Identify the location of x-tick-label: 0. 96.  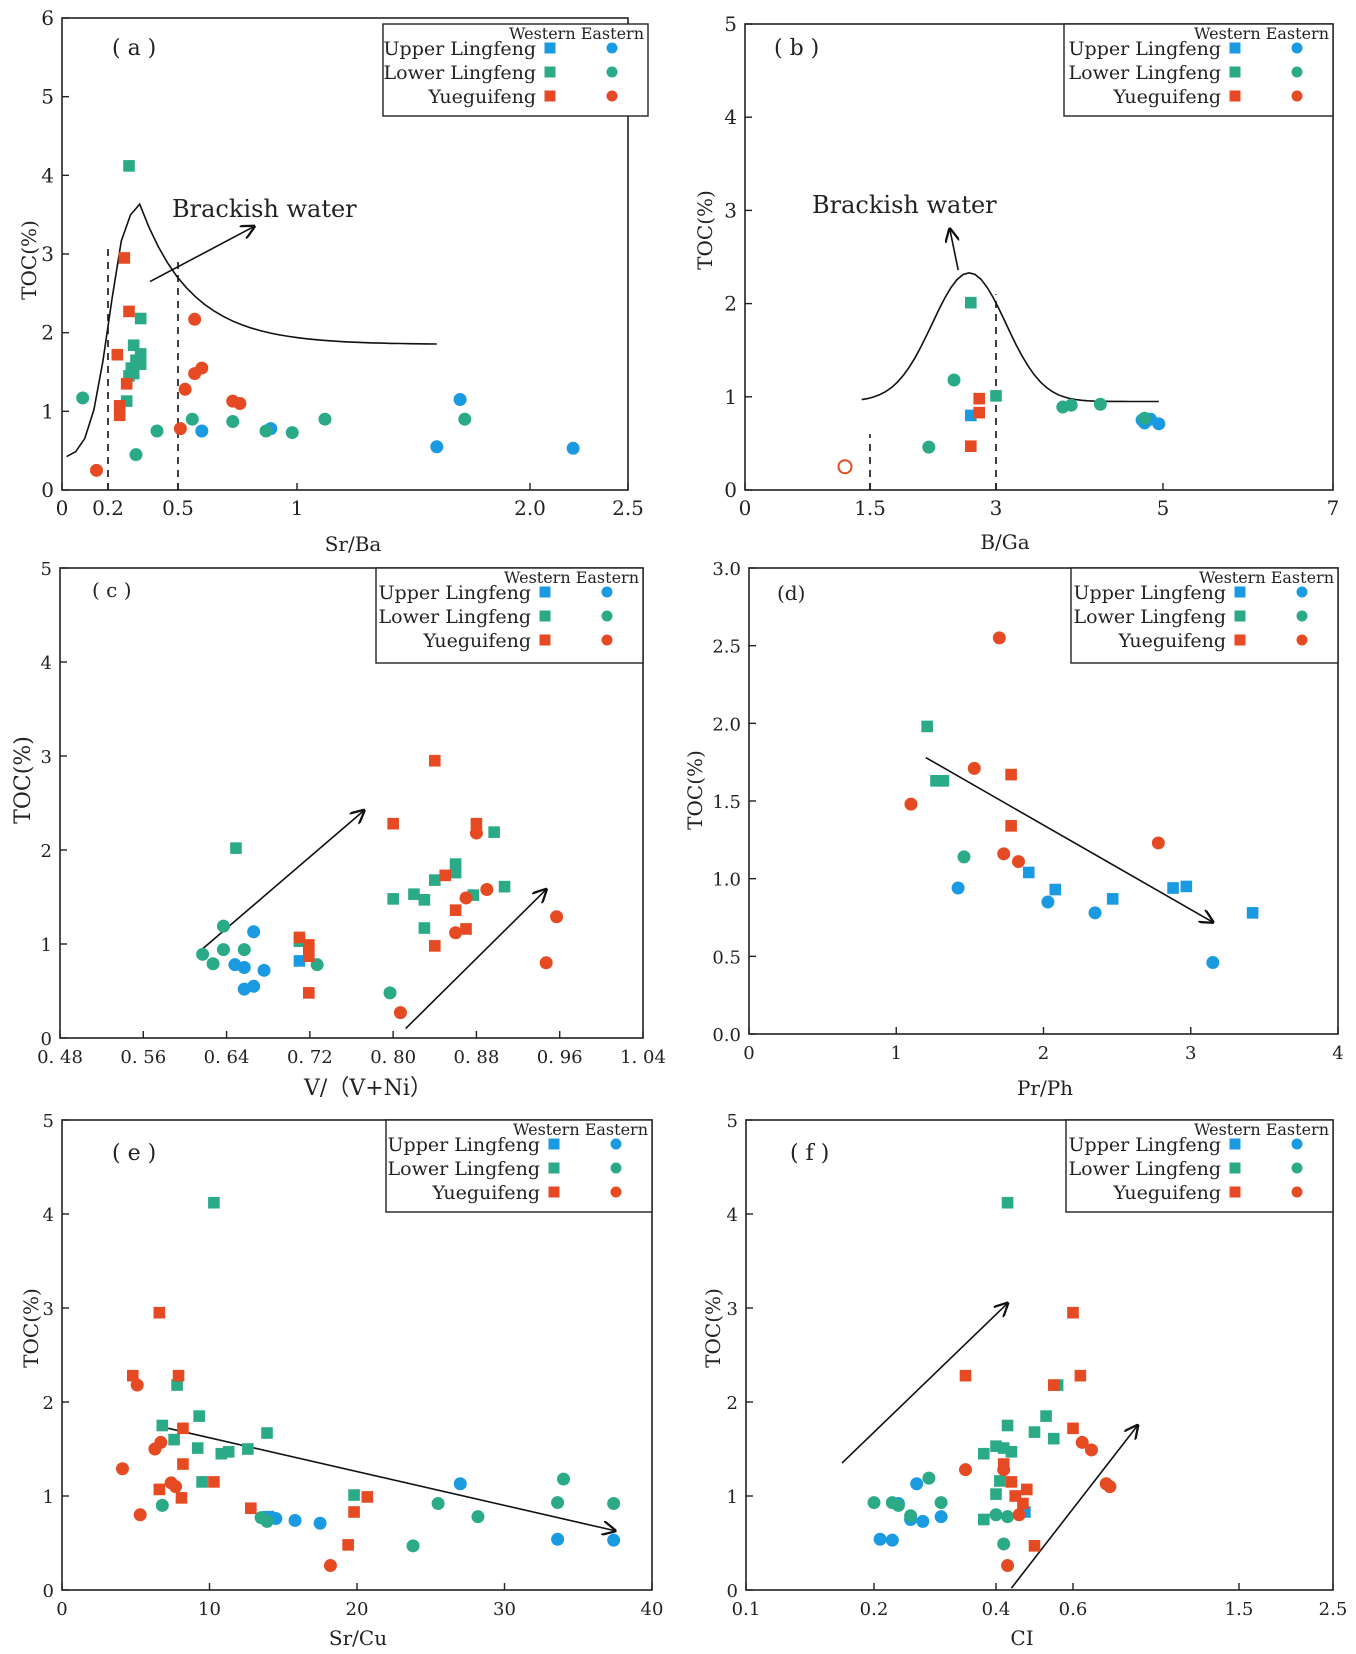
(560, 1057).